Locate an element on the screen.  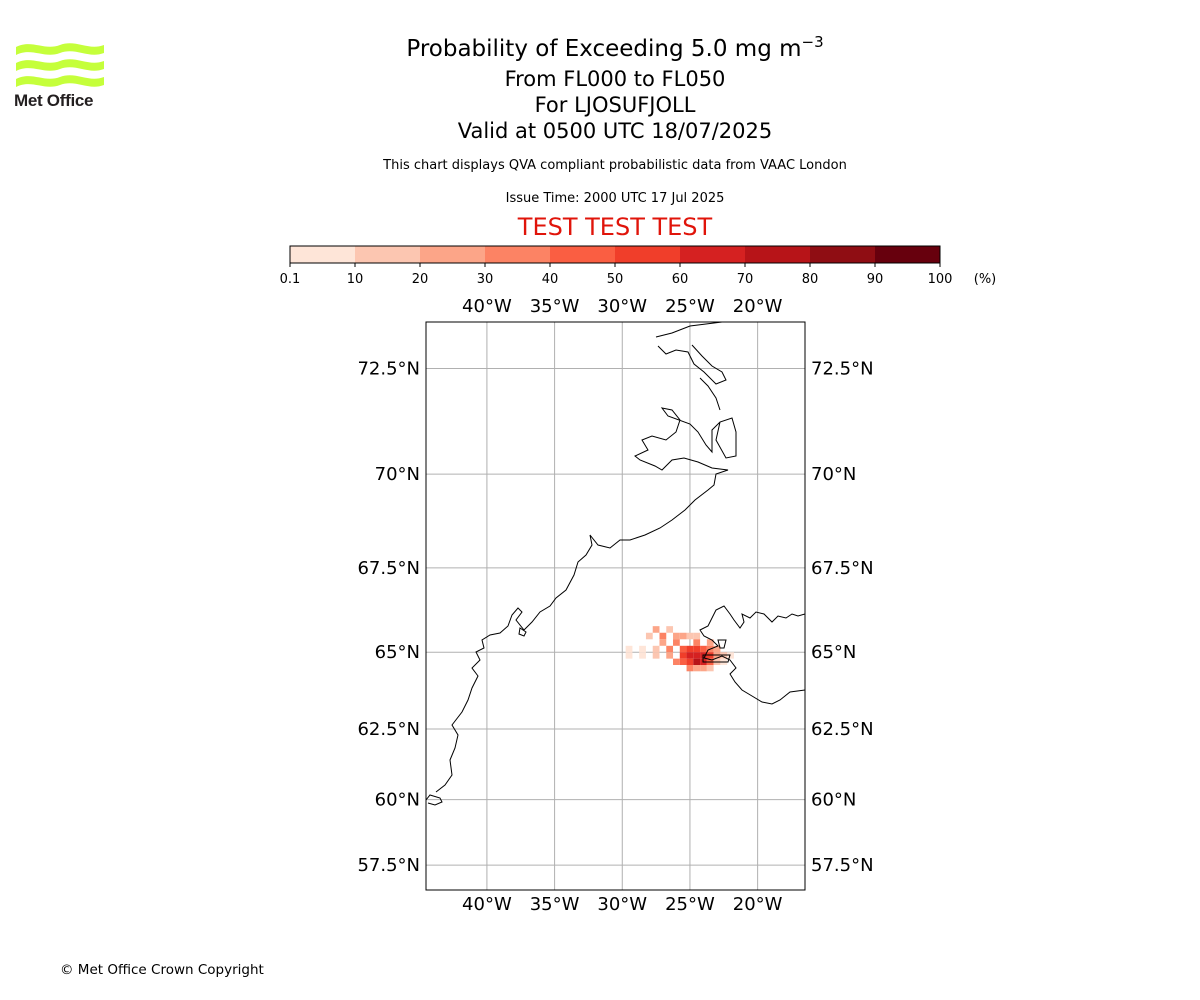
lat-label-right: 57.5°N is located at coordinates (842, 865).